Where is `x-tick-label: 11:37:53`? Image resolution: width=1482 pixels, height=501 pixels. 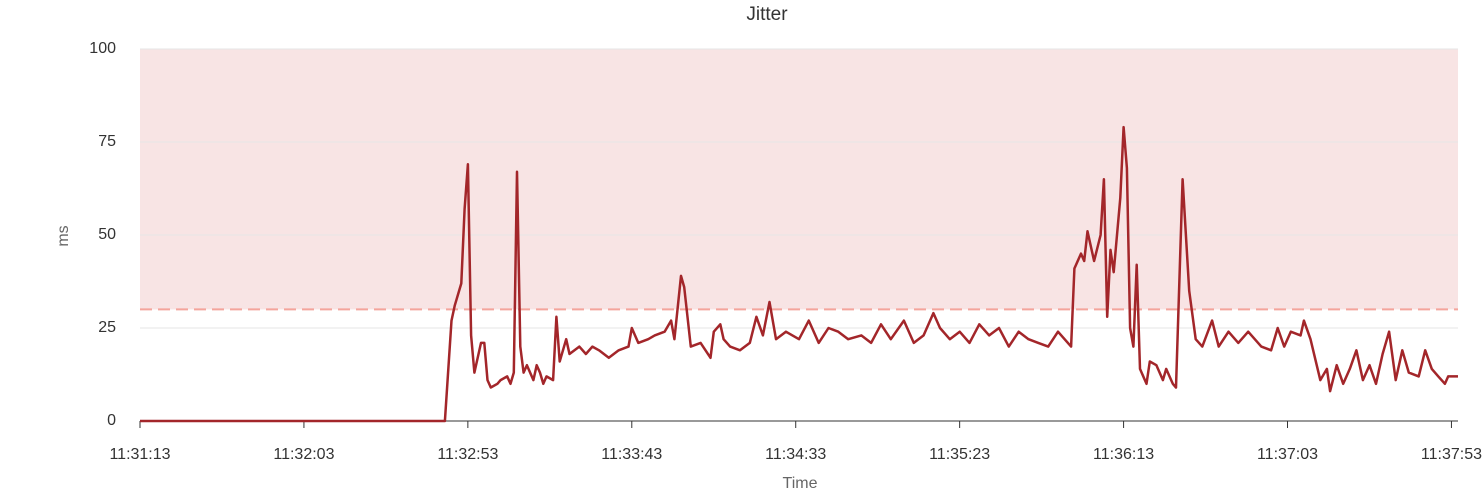
x-tick-label: 11:37:53 is located at coordinates (1451, 454).